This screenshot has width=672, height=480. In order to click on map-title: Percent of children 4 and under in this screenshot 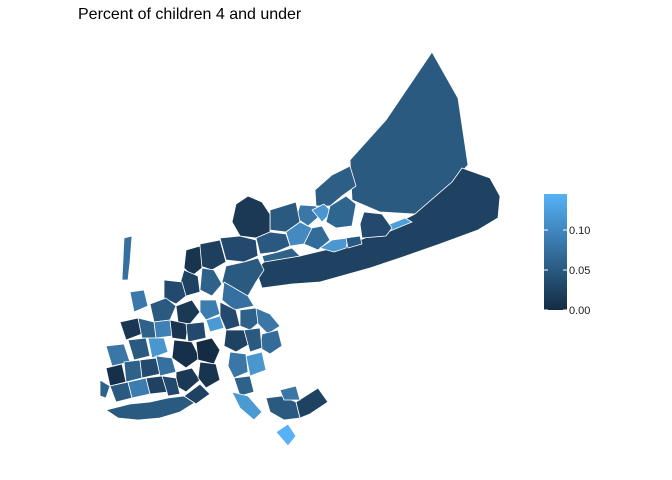, I will do `click(190, 14)`.